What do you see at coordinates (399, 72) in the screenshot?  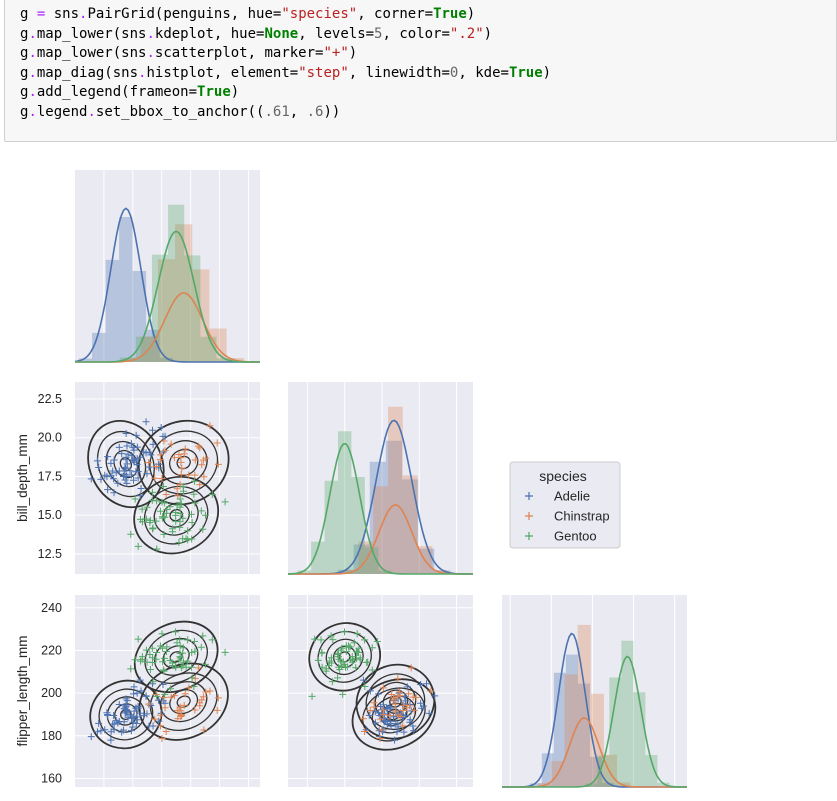 I see `code-token: , linewidth=` at bounding box center [399, 72].